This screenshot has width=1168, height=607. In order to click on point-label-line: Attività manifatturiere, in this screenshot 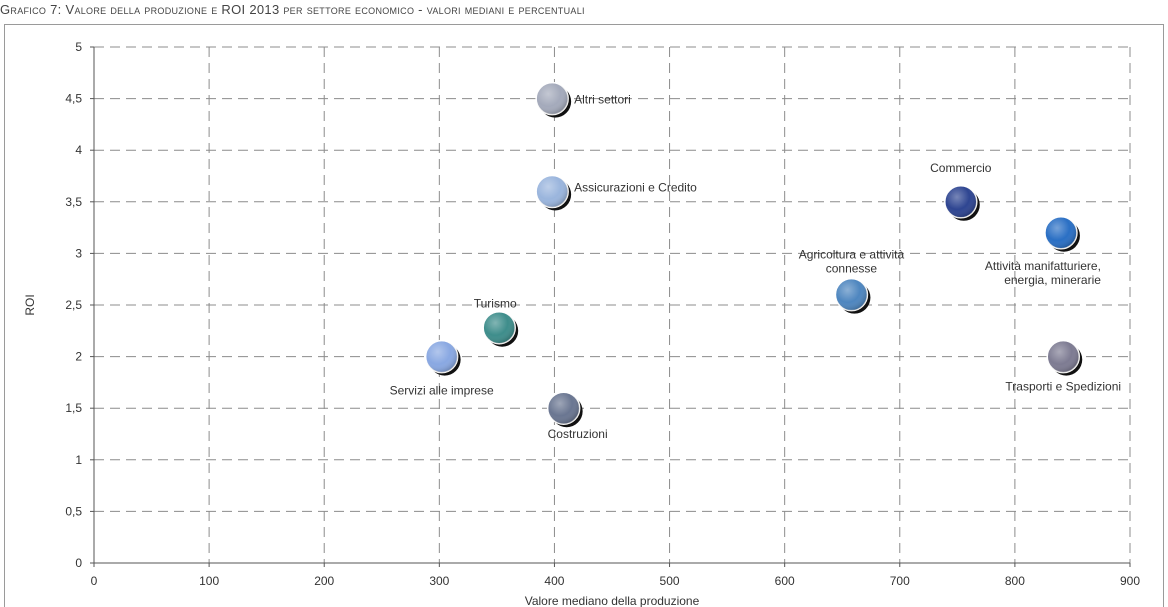, I will do `click(1043, 266)`.